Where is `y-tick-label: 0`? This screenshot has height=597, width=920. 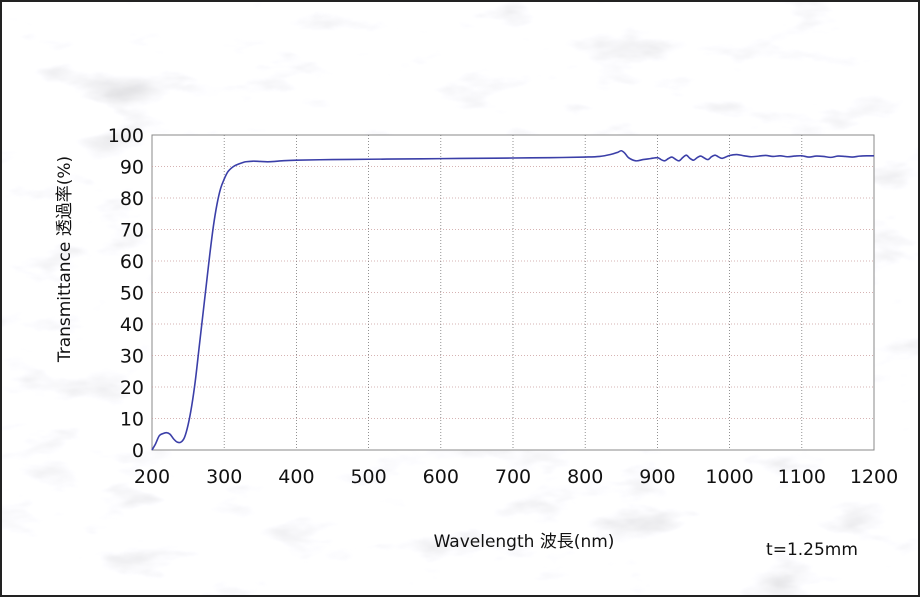 y-tick-label: 0 is located at coordinates (138, 451).